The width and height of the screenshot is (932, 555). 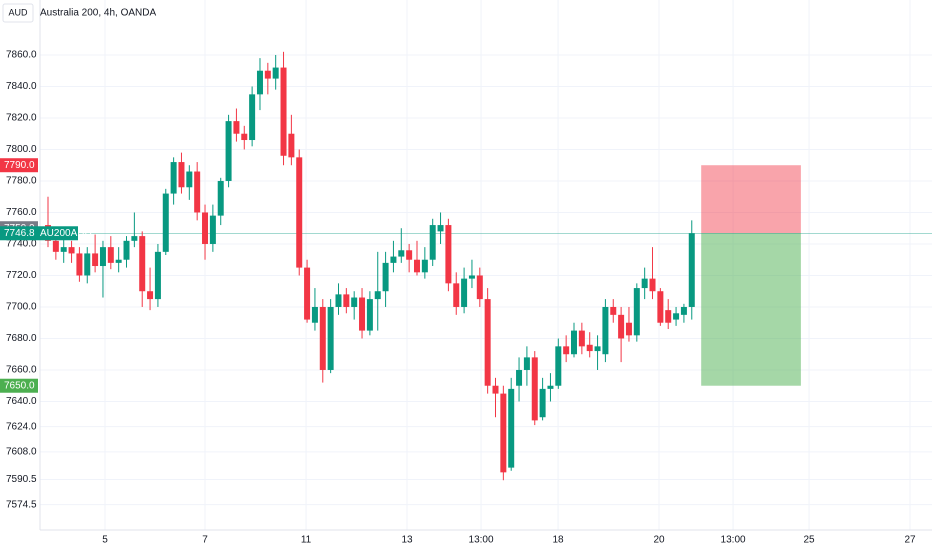 I want to click on price-tag-label: 7650.0, so click(x=19, y=385).